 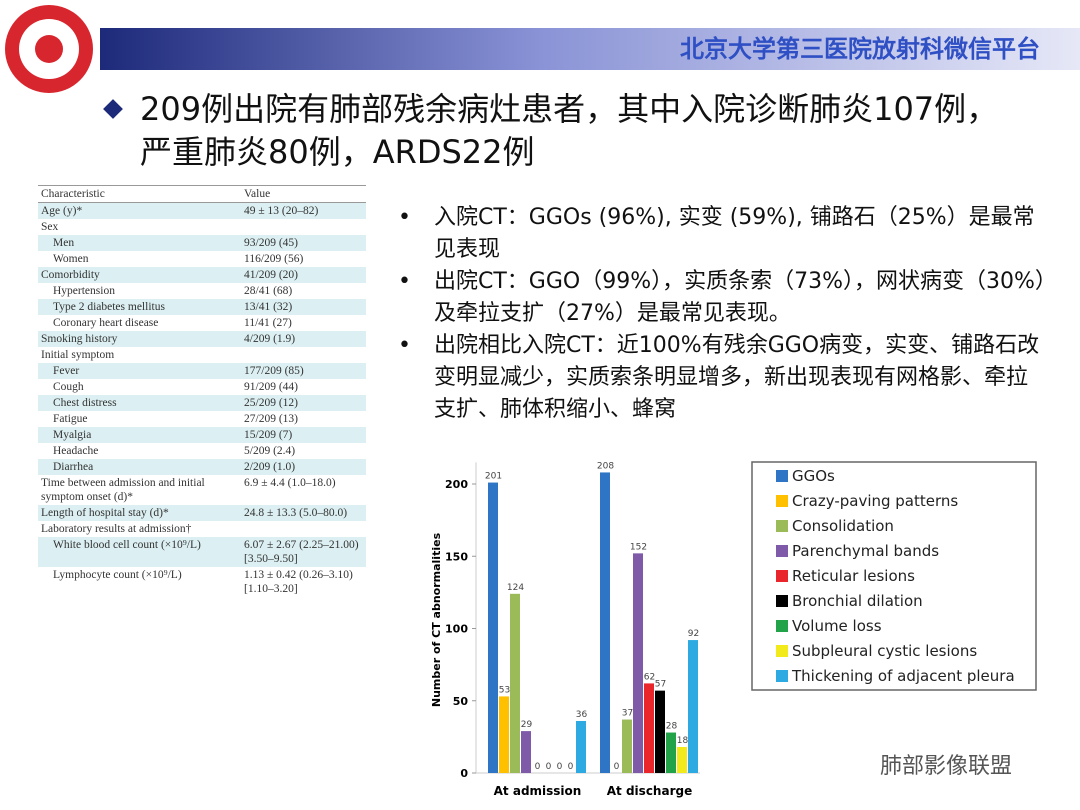 I want to click on table-row: Headache 5/209 (2.4), so click(x=202, y=451).